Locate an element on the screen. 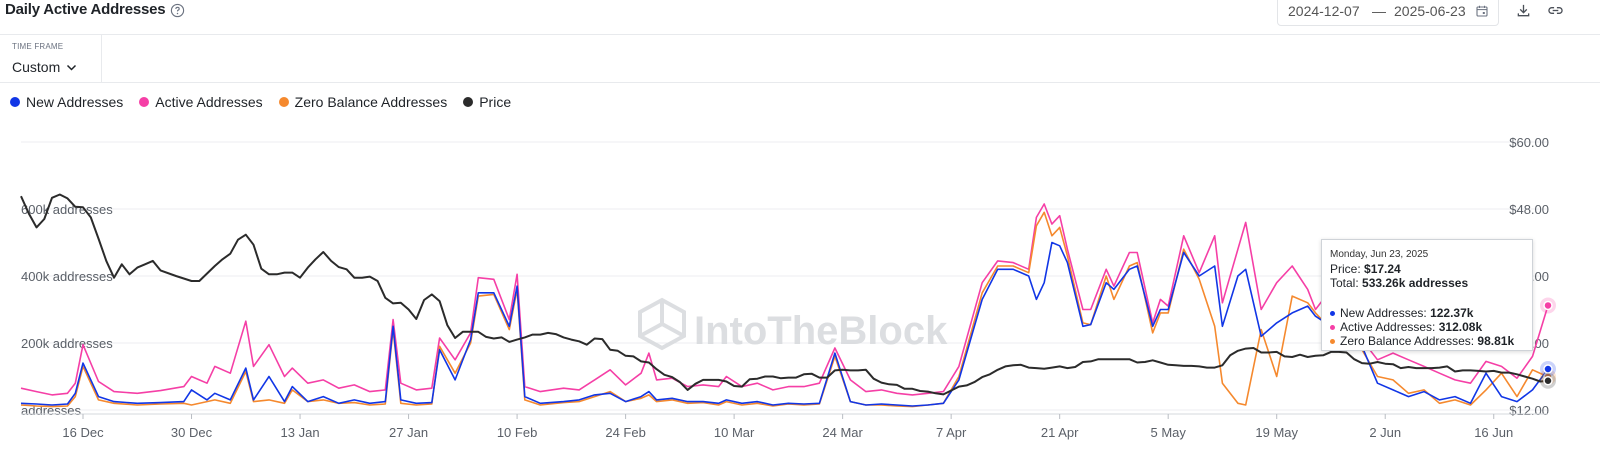  x-tick-label: 10 Mar is located at coordinates (734, 432).